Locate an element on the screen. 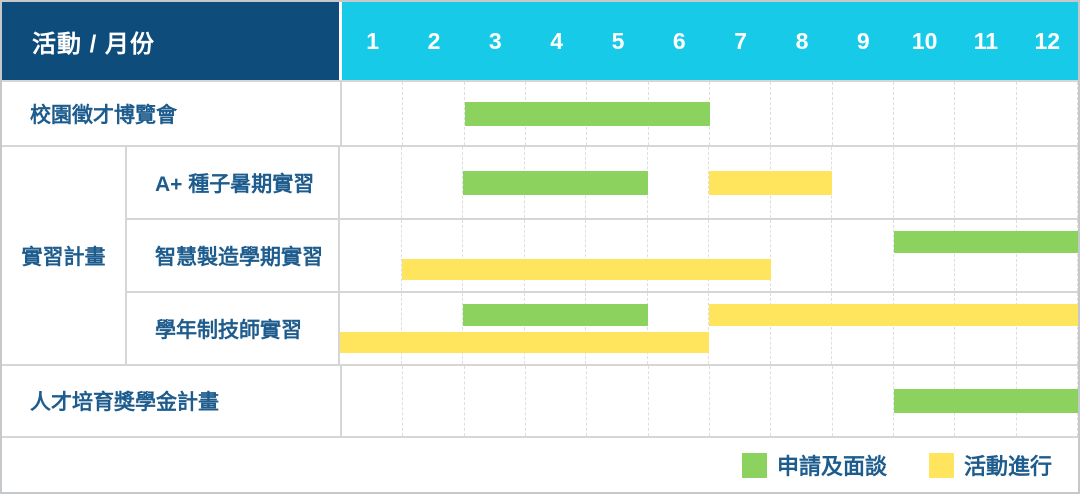 The height and width of the screenshot is (494, 1080). corner-header-label: 活動 / 月份 is located at coordinates (94, 44).